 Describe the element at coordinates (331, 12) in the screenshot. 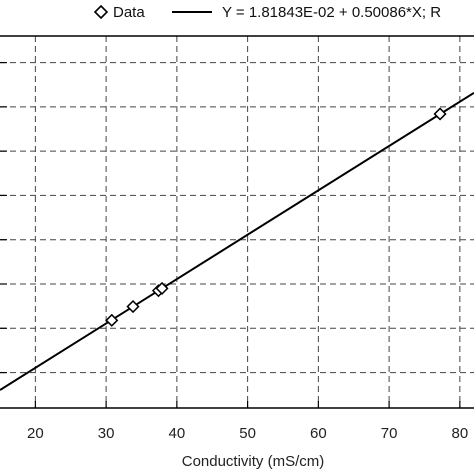

I see `legend-fit-label: Y = 1.81843E-02 + 0.50086*X; R` at that location.